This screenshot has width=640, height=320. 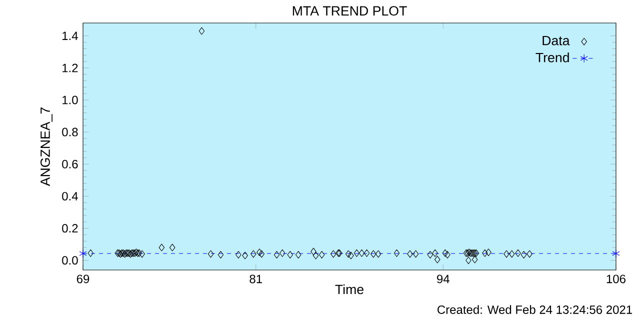 I want to click on legend-label: Data, so click(x=556, y=41).